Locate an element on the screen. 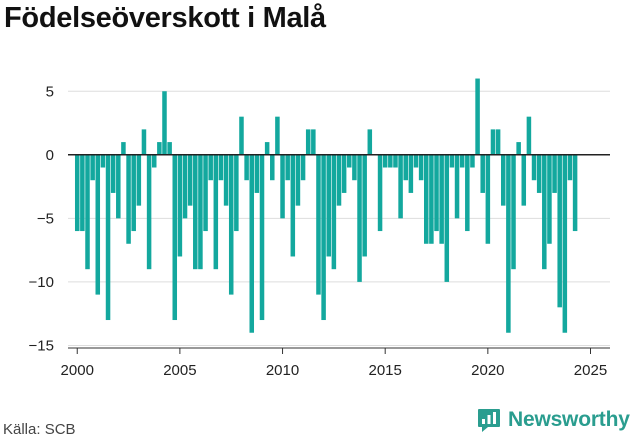 This screenshot has height=439, width=631. x-tick-label: 2000 is located at coordinates (77, 370).